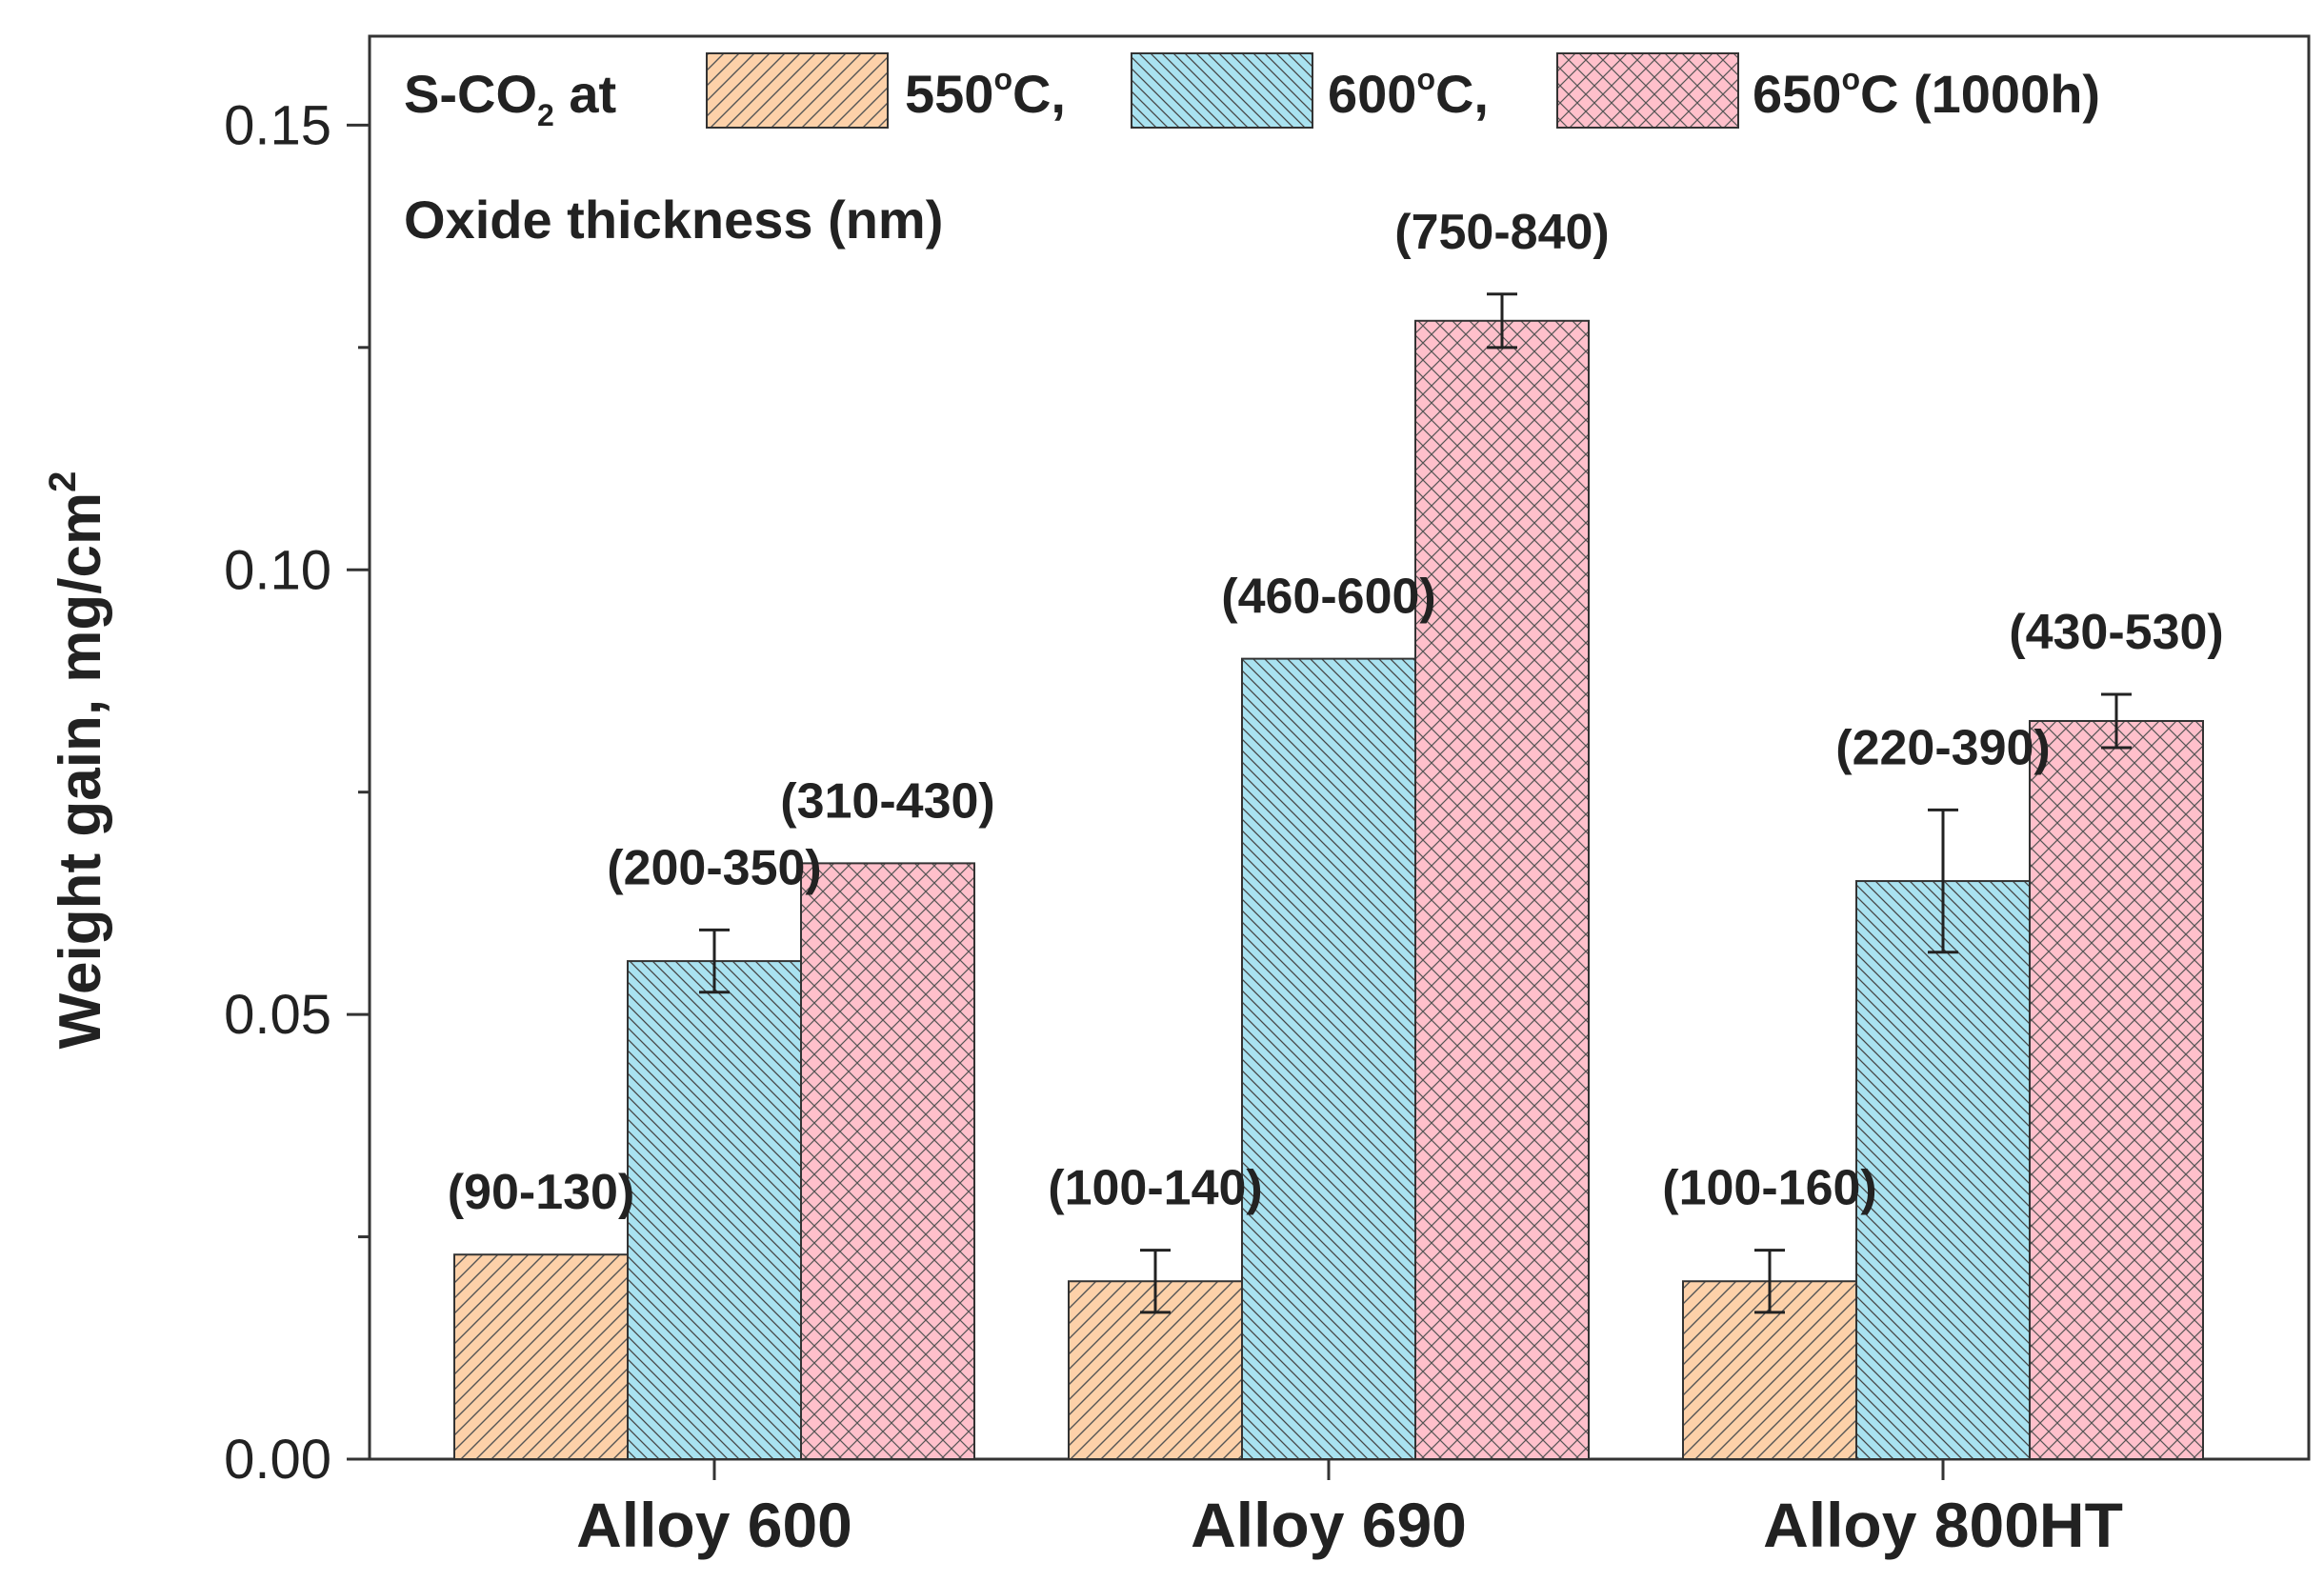  Describe the element at coordinates (278, 125) in the screenshot. I see `y-tick-label: 0.15` at that location.